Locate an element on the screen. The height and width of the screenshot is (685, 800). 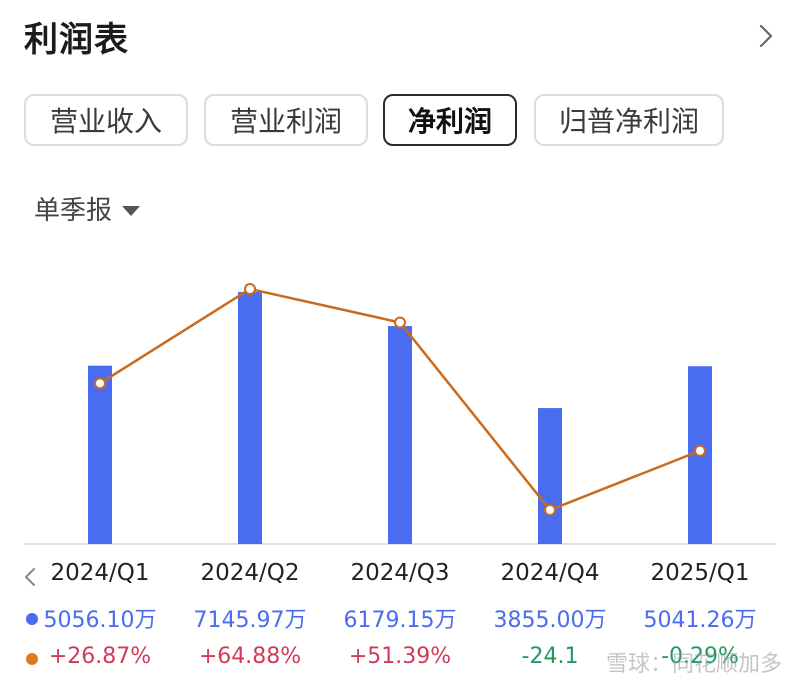
bar-2024-Q1 is located at coordinates (100, 454).